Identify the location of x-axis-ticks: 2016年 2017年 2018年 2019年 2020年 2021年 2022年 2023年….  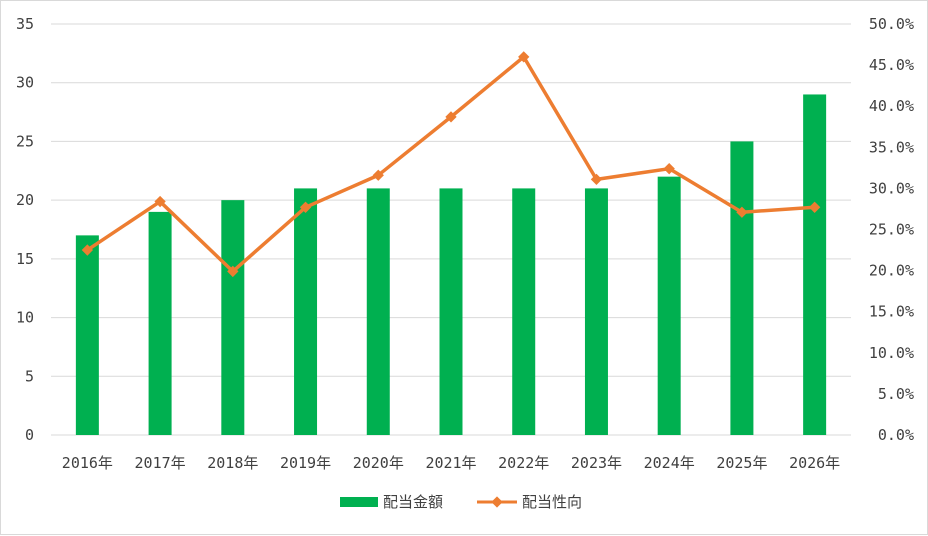
(451, 463).